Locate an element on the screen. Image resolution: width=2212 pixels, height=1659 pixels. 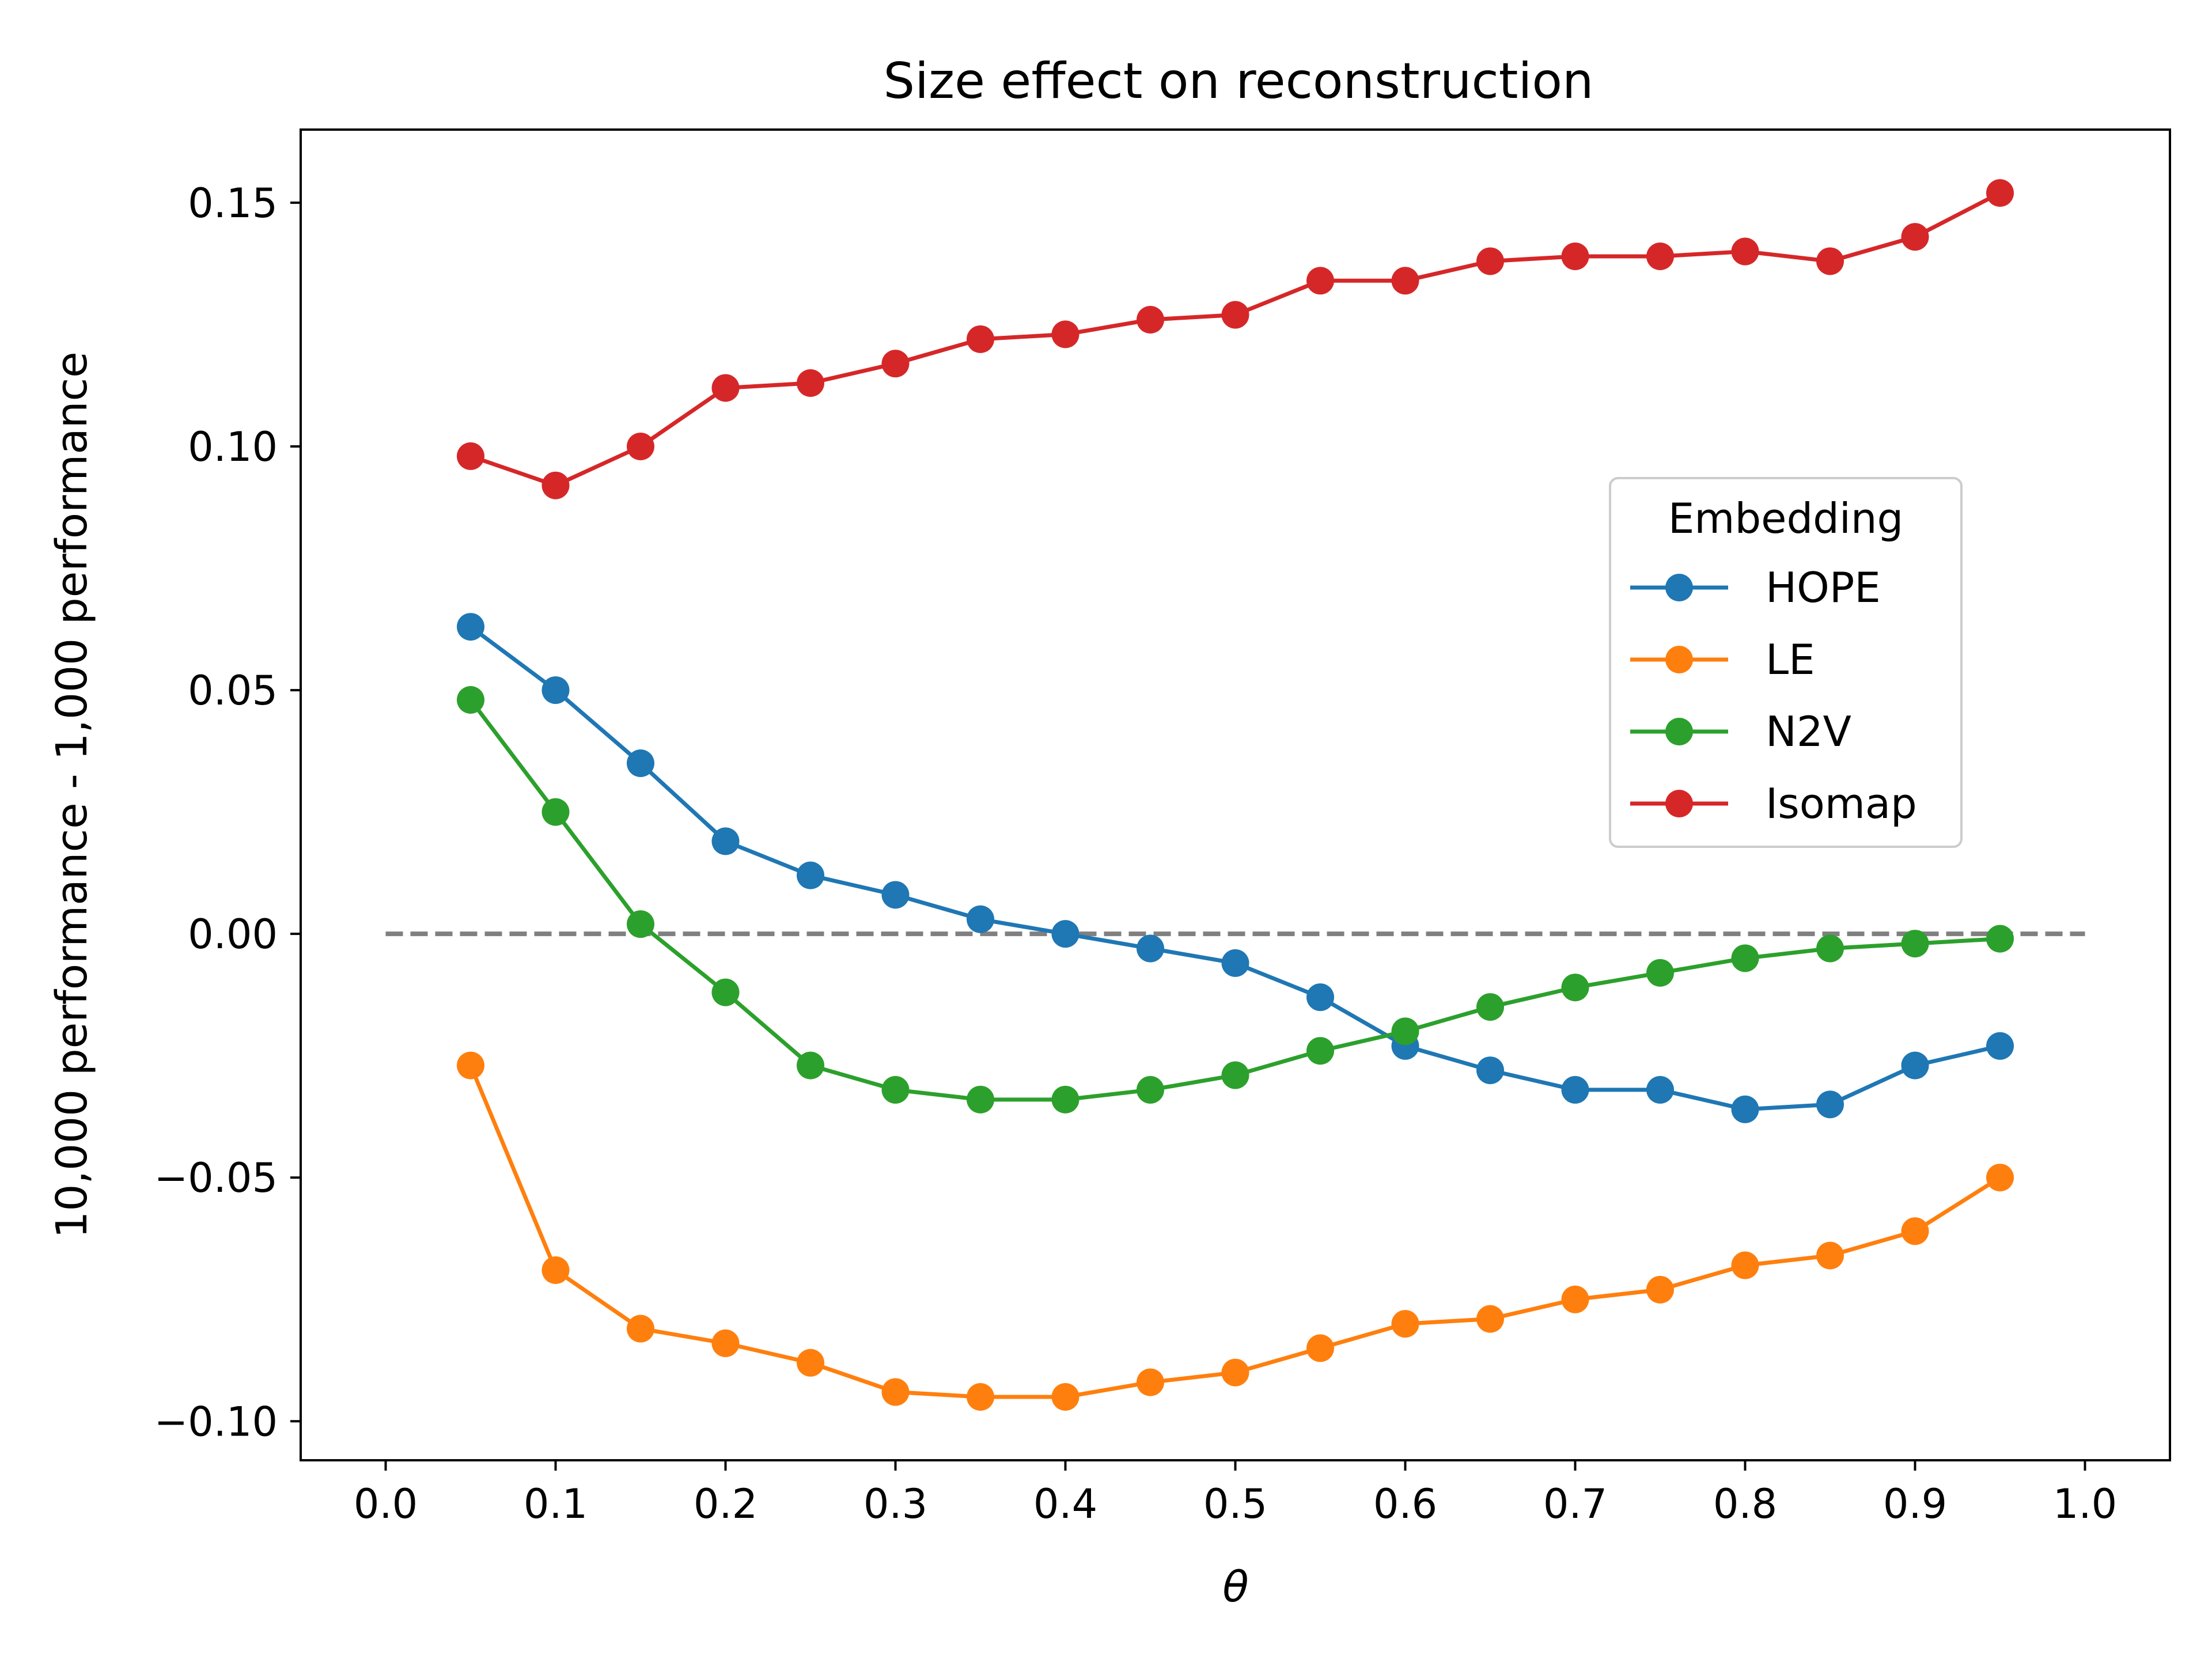
y-tick-label: −0.05 is located at coordinates (216, 1178).